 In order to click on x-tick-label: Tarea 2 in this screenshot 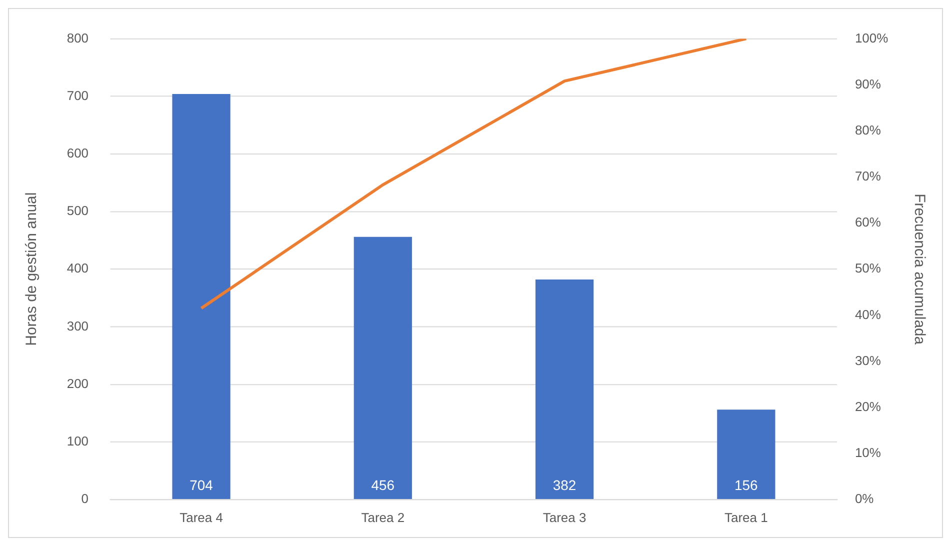, I will do `click(383, 517)`.